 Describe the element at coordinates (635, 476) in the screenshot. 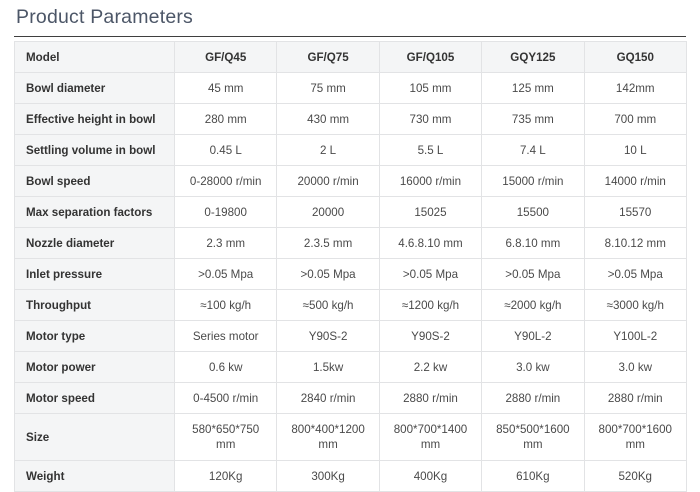

I see `table-cell: 520Kg` at that location.